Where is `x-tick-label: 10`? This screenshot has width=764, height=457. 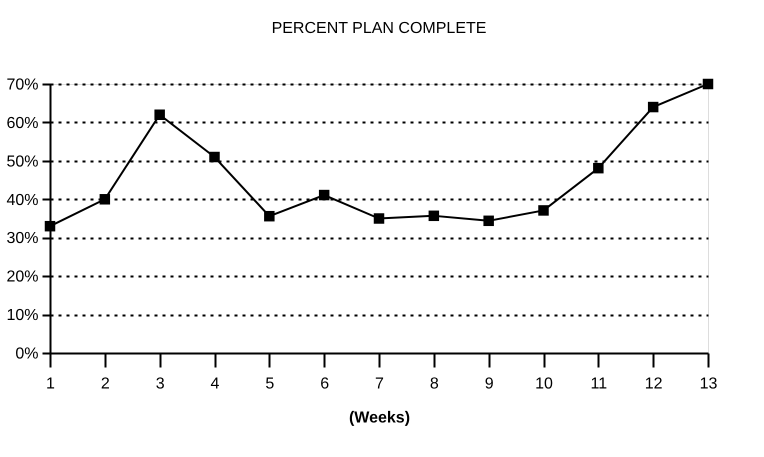
x-tick-label: 10 is located at coordinates (544, 384).